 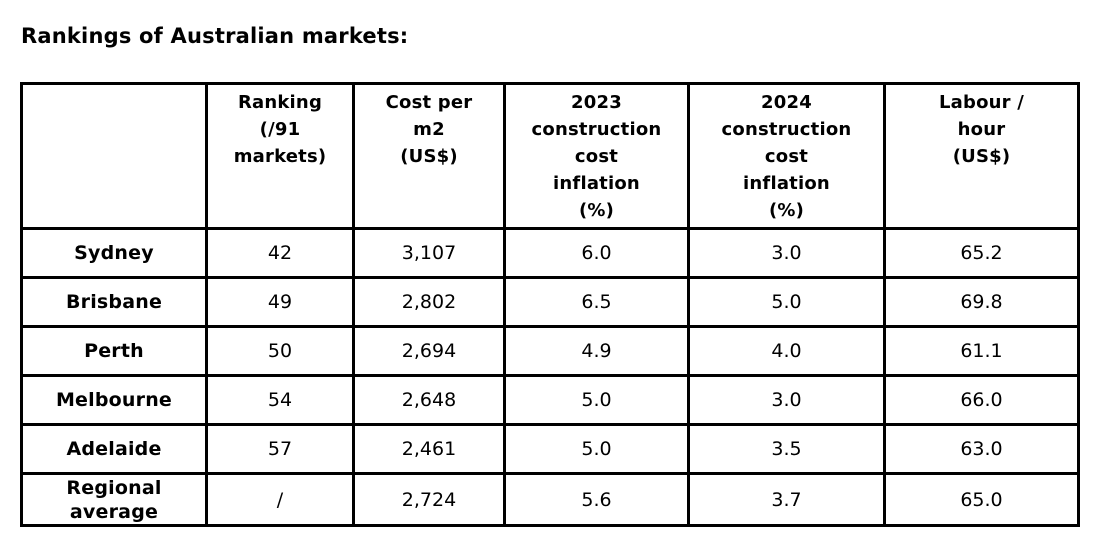 I want to click on header-empty-cell, so click(x=114, y=156).